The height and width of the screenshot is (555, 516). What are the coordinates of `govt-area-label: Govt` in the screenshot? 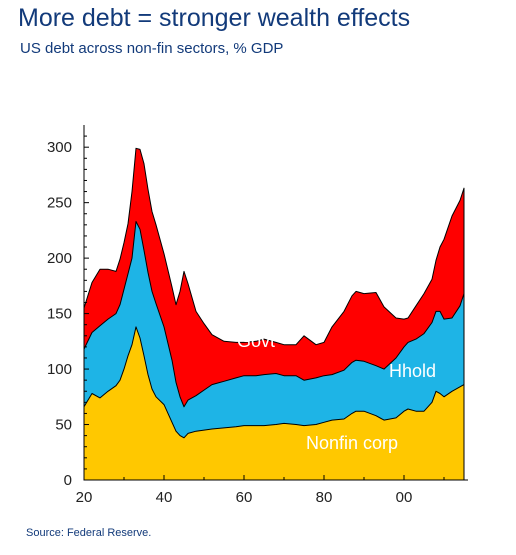 It's located at (256, 341).